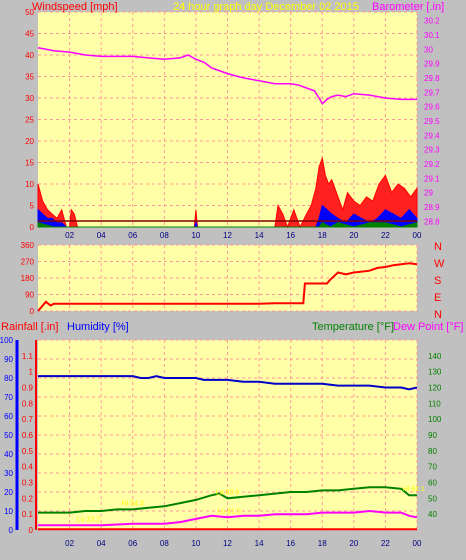  I want to click on rain-tick-label: 0.2, so click(28, 498).